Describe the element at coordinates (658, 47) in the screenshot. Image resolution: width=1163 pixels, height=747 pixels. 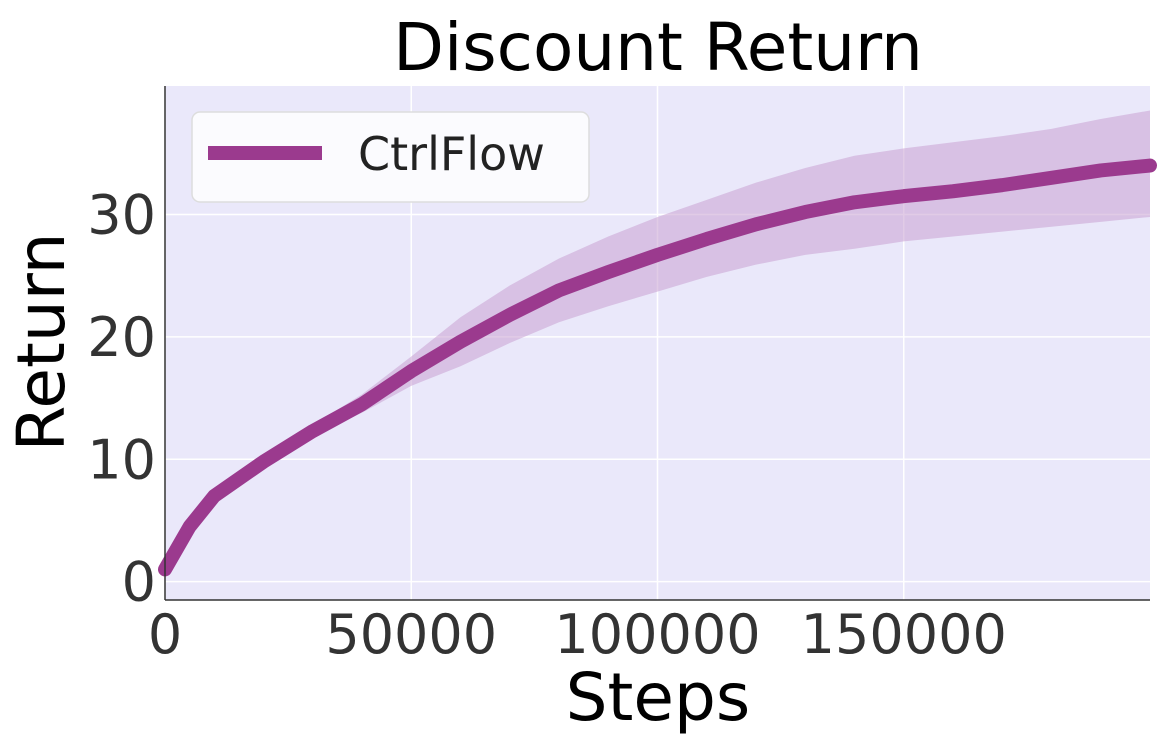
I see `chart-title: Discount Return` at that location.